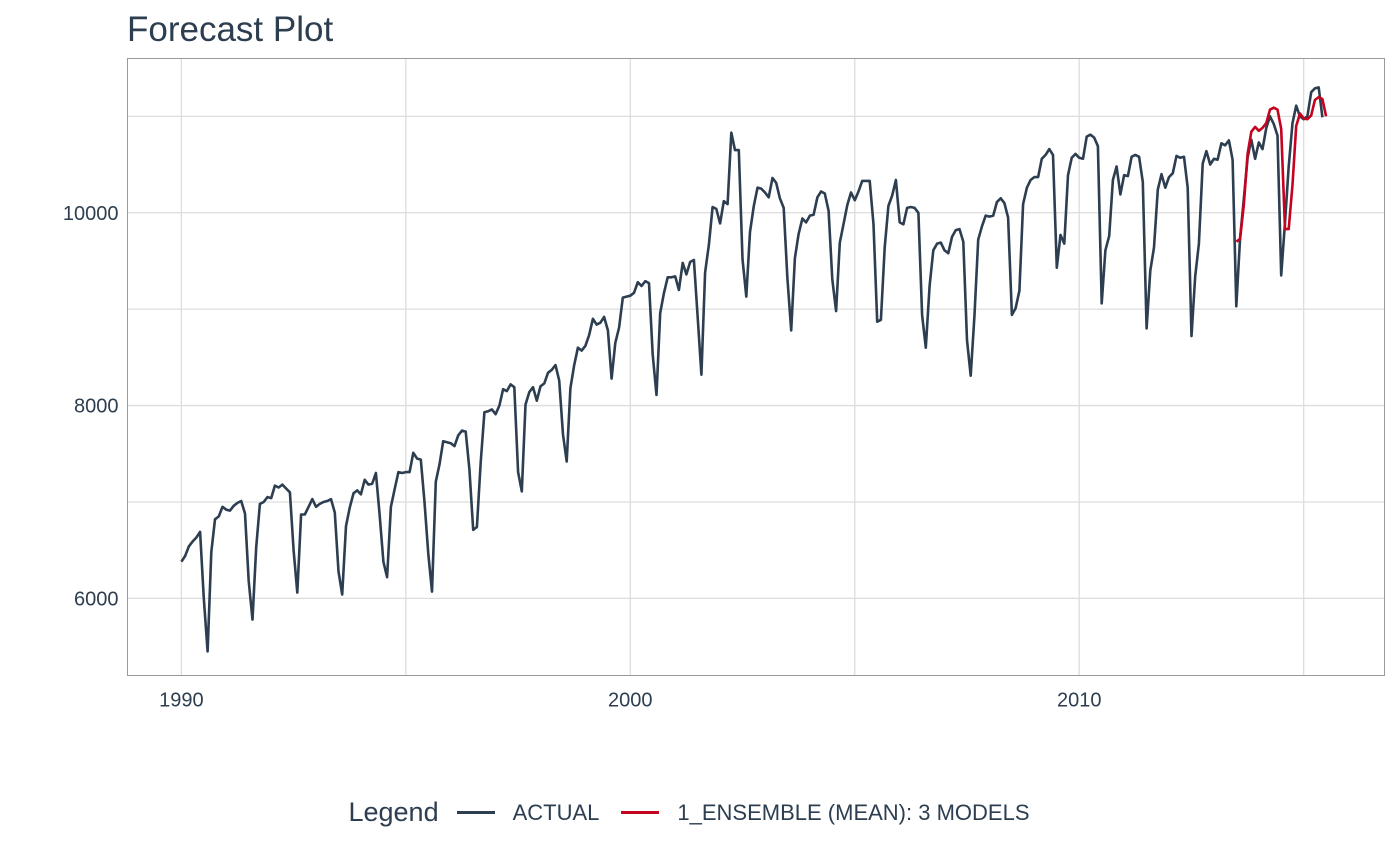  I want to click on chart-title: Forecast Plot, so click(230, 29).